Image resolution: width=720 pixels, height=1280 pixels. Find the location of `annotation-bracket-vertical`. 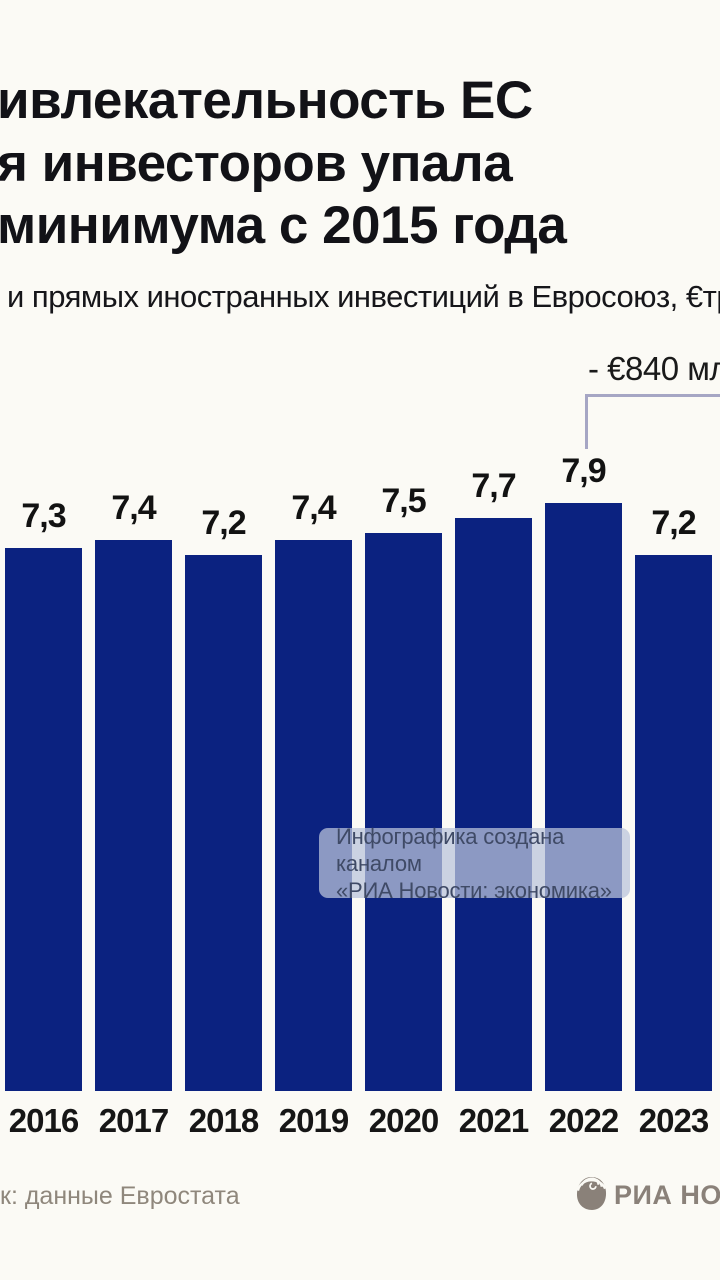

annotation-bracket-vertical is located at coordinates (586, 421).